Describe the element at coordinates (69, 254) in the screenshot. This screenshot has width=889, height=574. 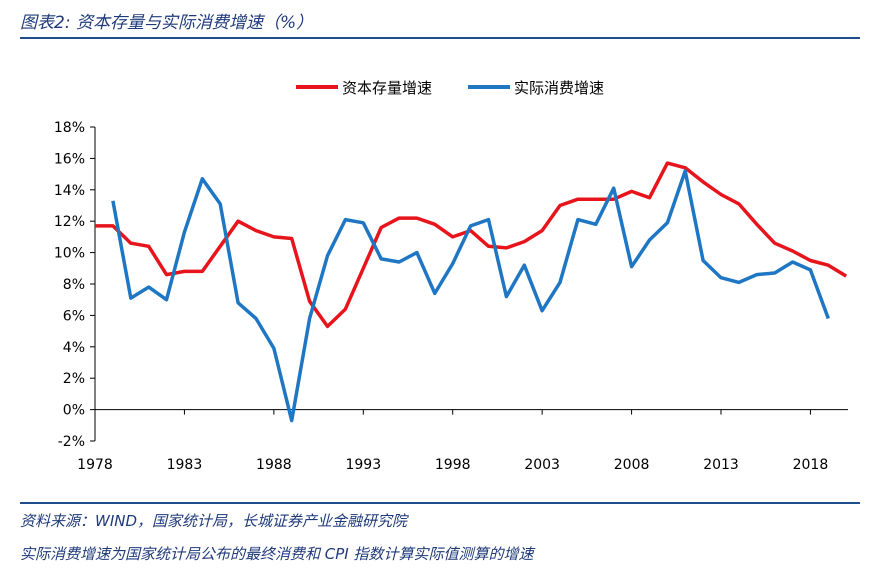
I see `y-tick-label: 10%` at that location.